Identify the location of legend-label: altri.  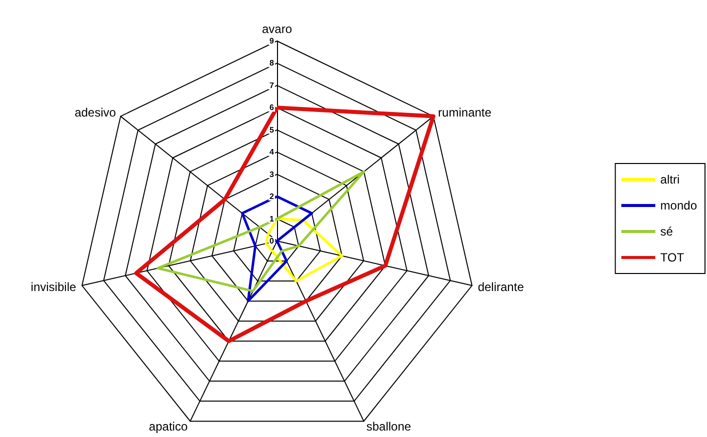
(670, 179).